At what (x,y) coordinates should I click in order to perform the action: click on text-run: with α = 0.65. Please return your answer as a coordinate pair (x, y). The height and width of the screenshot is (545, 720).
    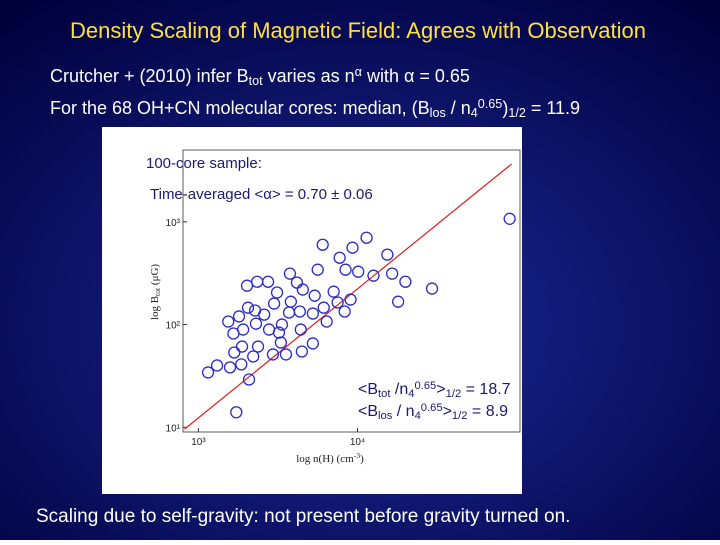
    Looking at the image, I should click on (416, 76).